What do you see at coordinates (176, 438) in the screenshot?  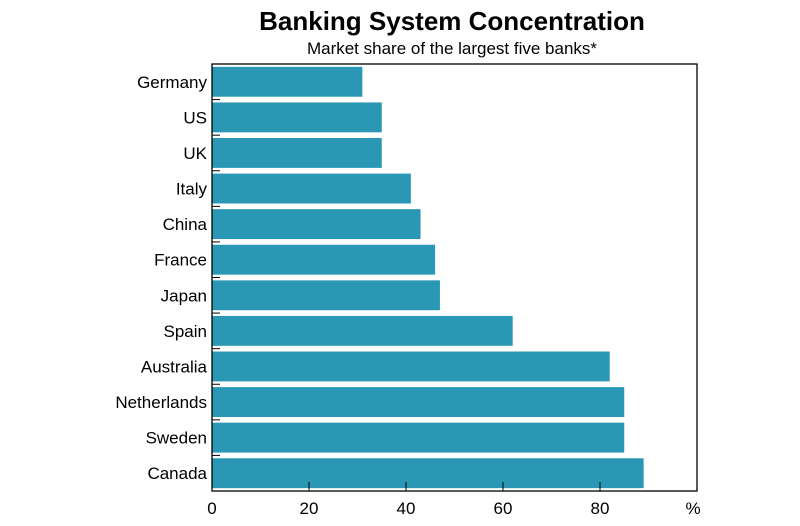 I see `category-label: Sweden` at bounding box center [176, 438].